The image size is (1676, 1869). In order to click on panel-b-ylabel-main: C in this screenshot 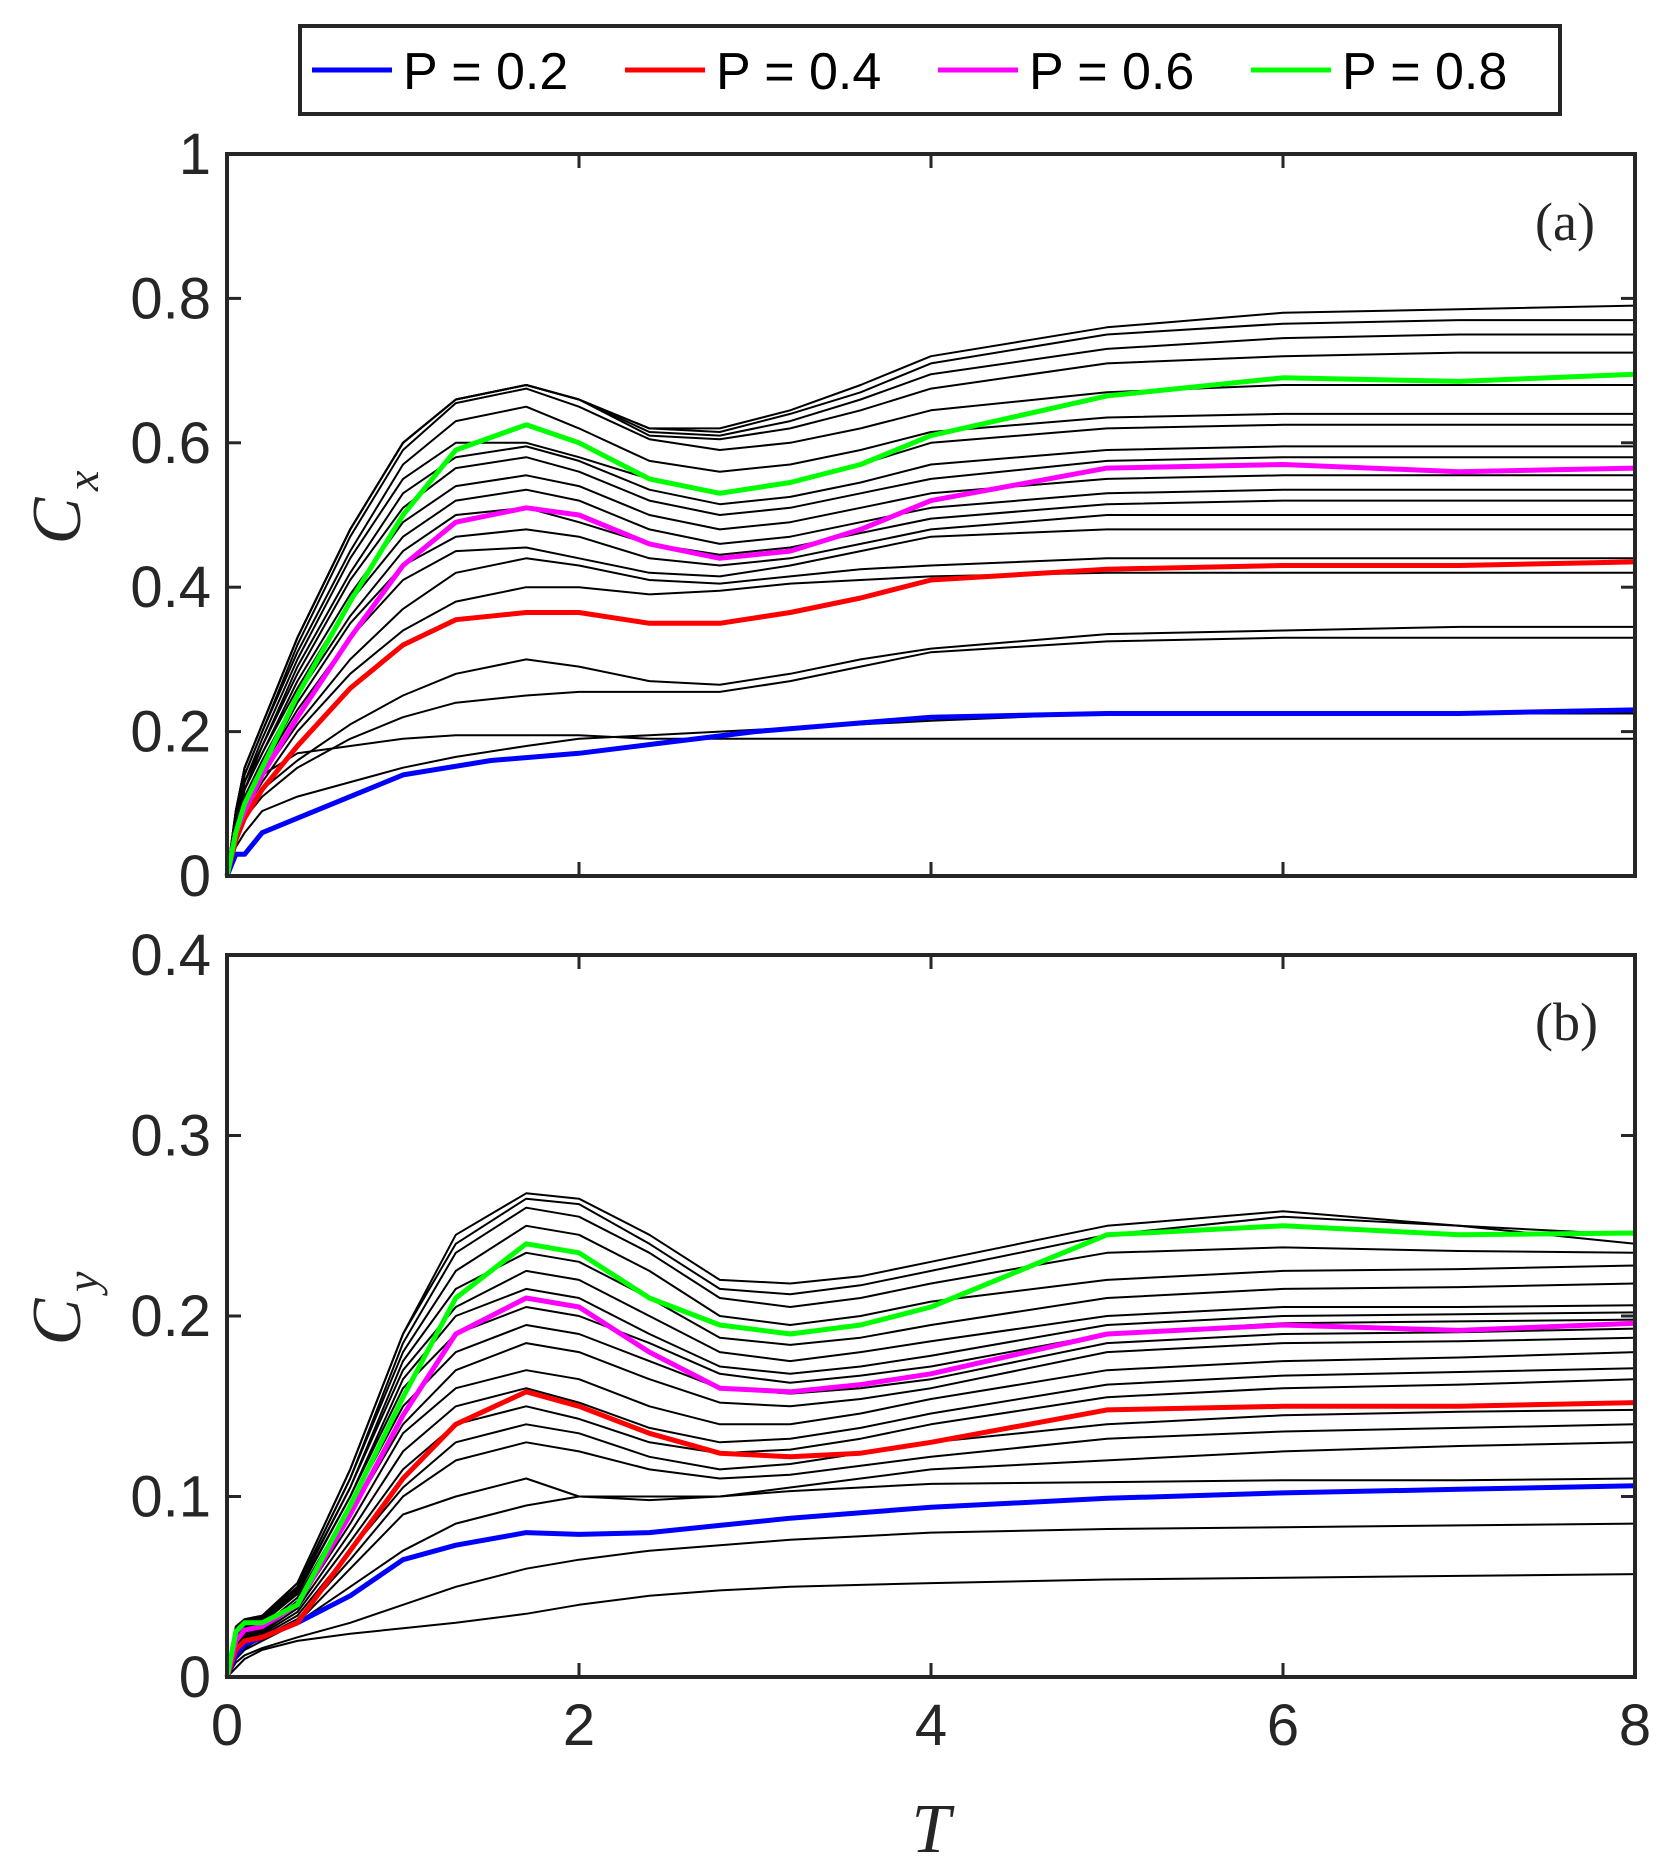, I will do `click(57, 1321)`.